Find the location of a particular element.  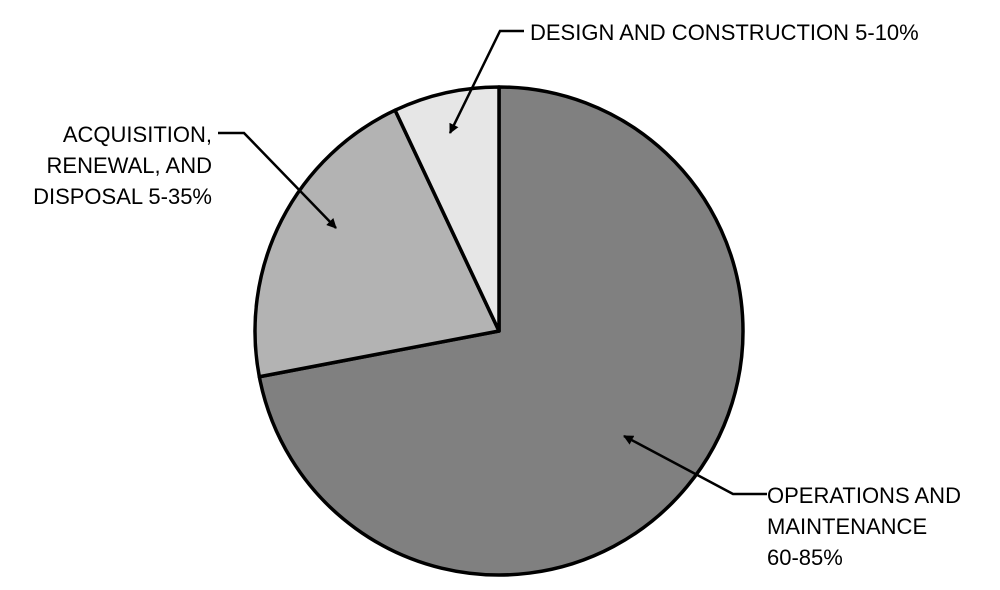

slice-label-2: DESIGN AND CONSTRUCTION 5-10% is located at coordinates (724, 32).